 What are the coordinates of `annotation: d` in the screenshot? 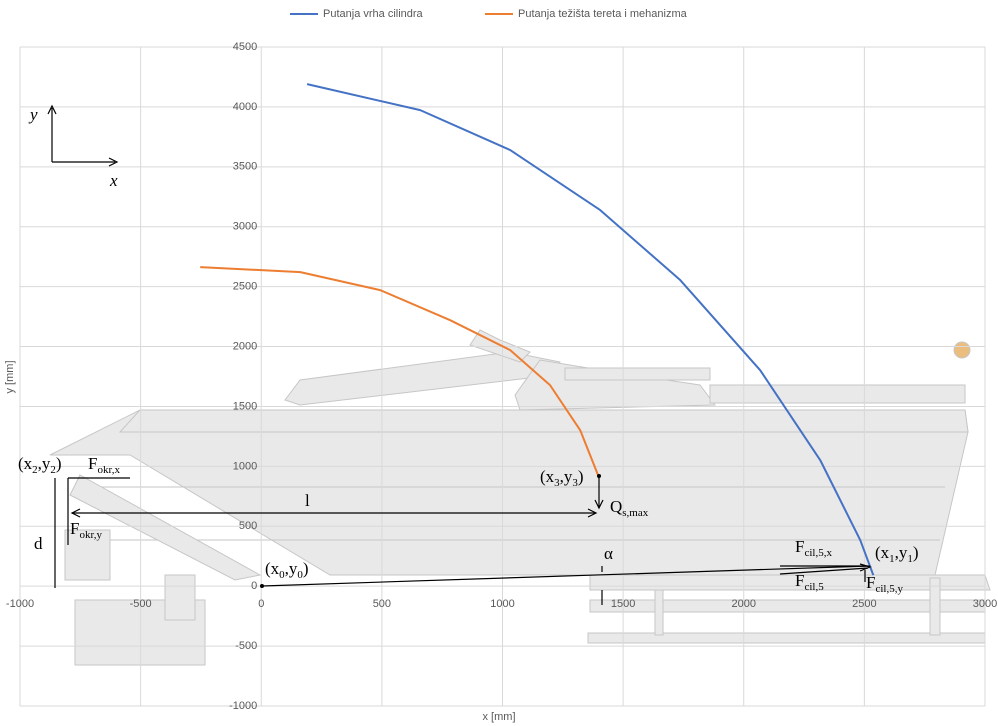 It's located at (38, 543).